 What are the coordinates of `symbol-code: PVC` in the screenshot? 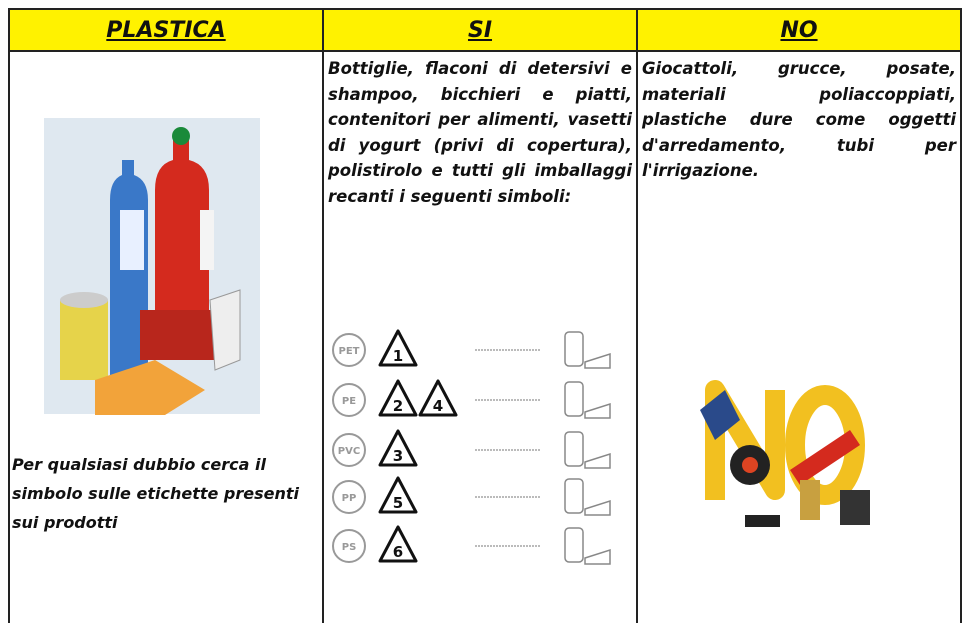 It's located at (349, 451).